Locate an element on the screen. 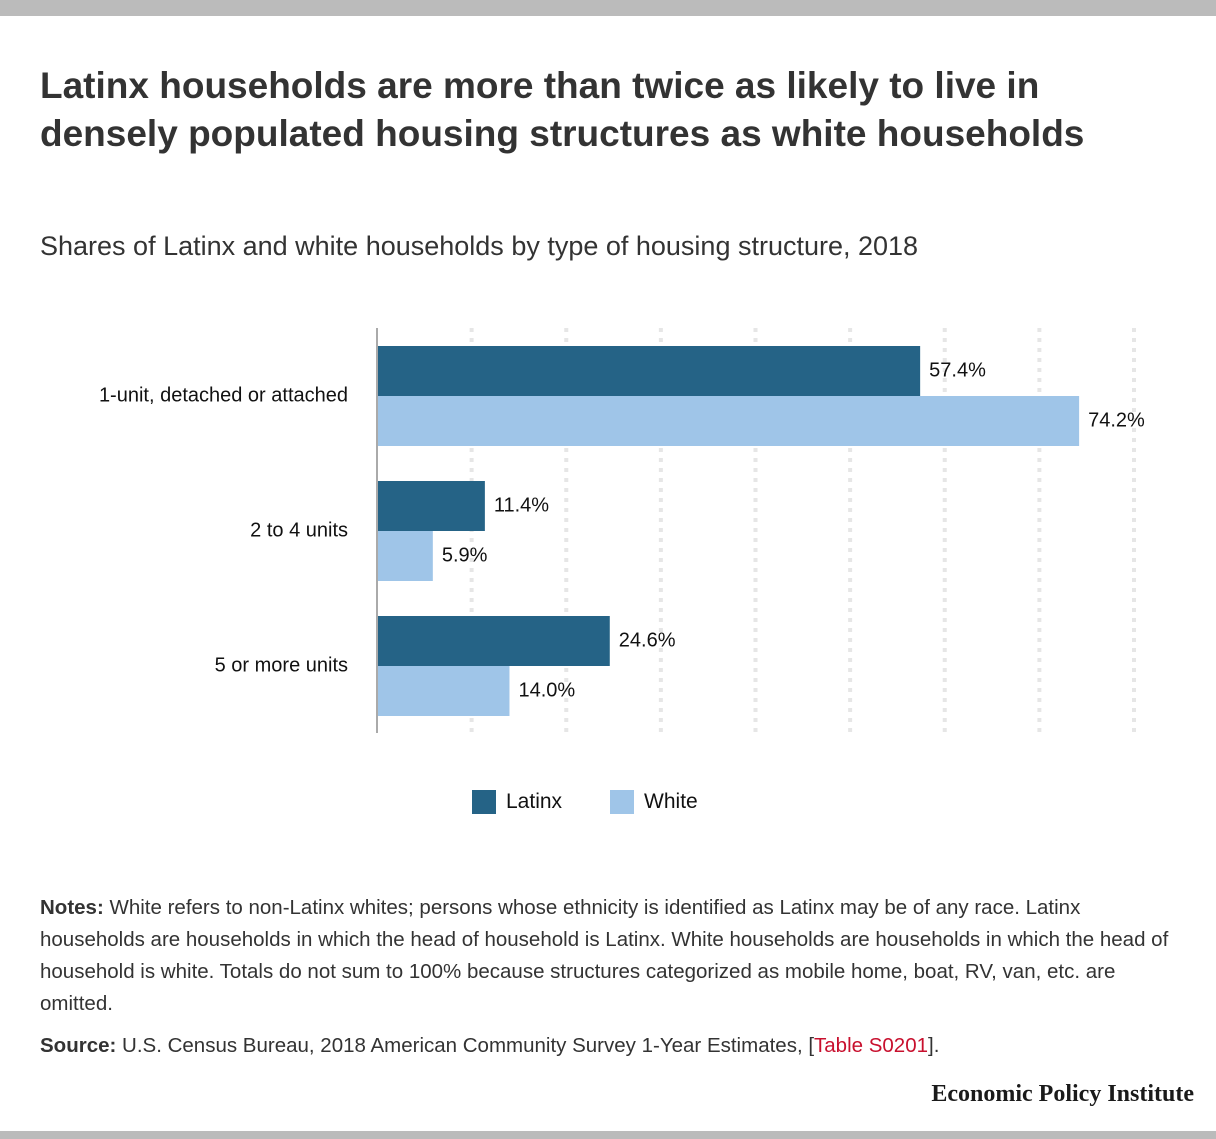 Image resolution: width=1216 pixels, height=1139 pixels. bottom-frame-bar is located at coordinates (608, 1135).